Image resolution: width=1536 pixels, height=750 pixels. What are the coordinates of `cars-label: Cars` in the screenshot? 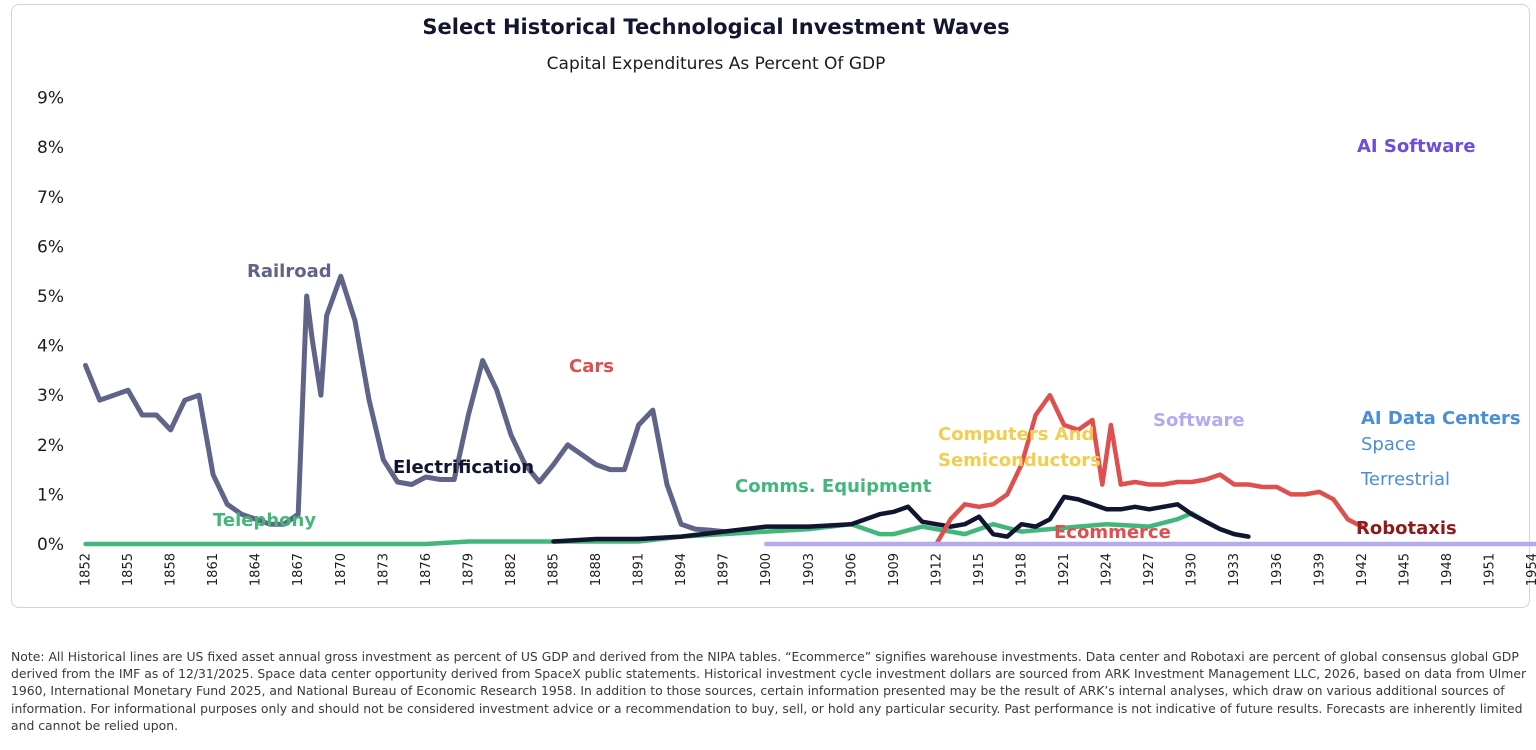 It's located at (591, 366).